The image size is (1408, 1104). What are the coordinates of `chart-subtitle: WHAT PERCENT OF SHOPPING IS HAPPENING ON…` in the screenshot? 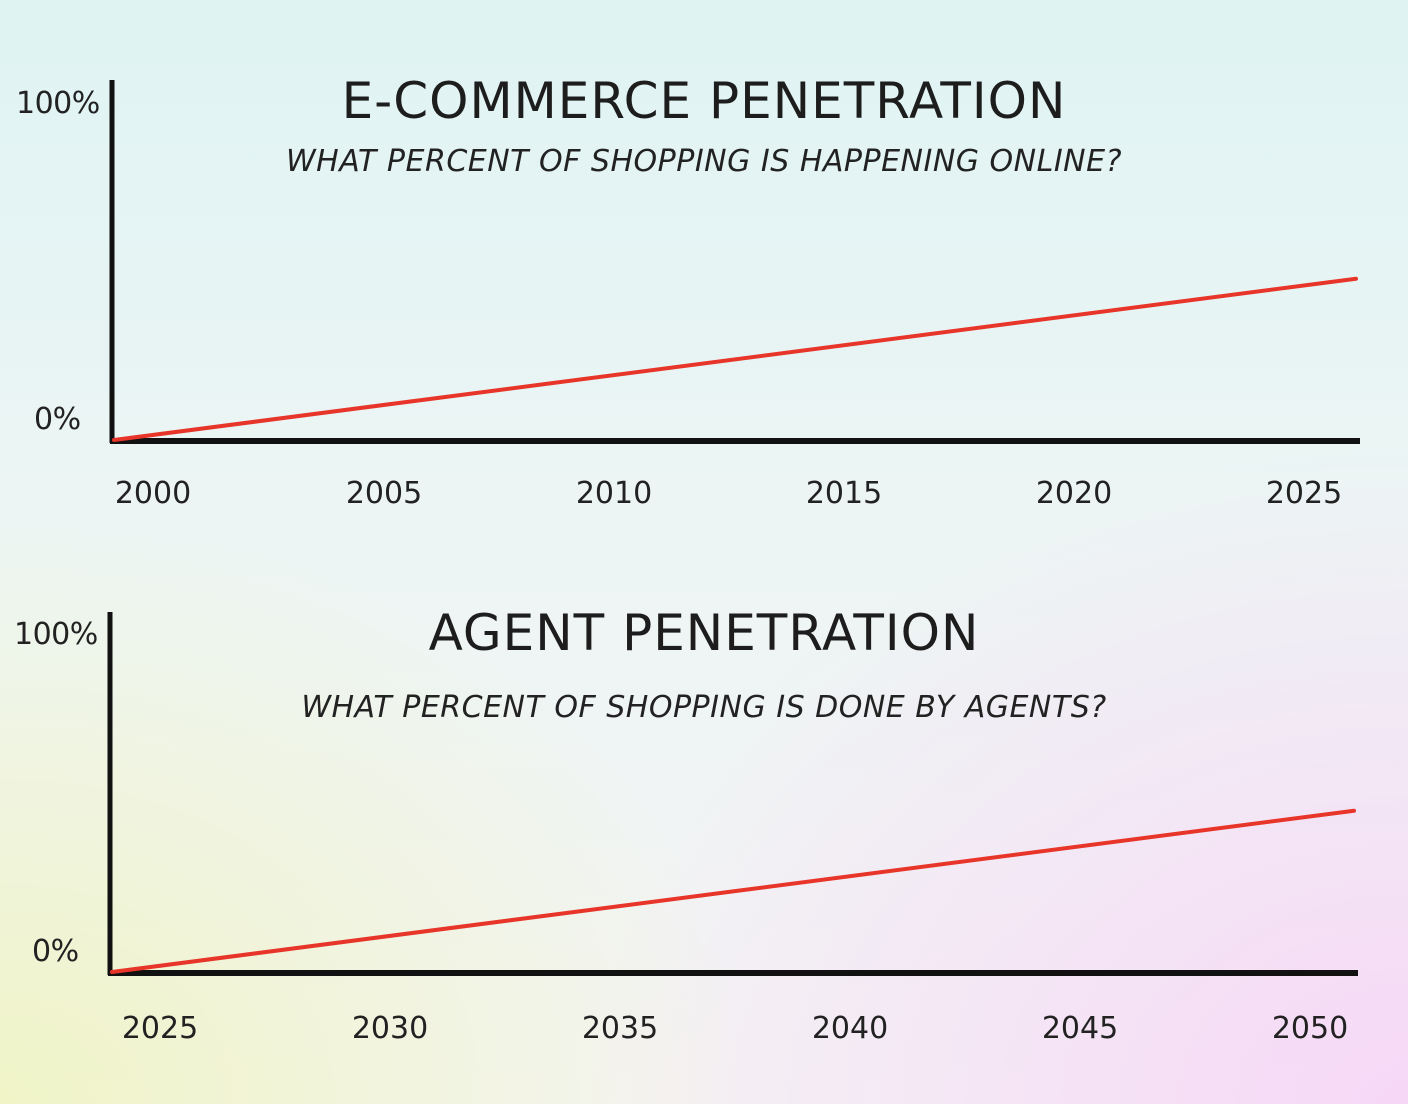 It's located at (704, 161).